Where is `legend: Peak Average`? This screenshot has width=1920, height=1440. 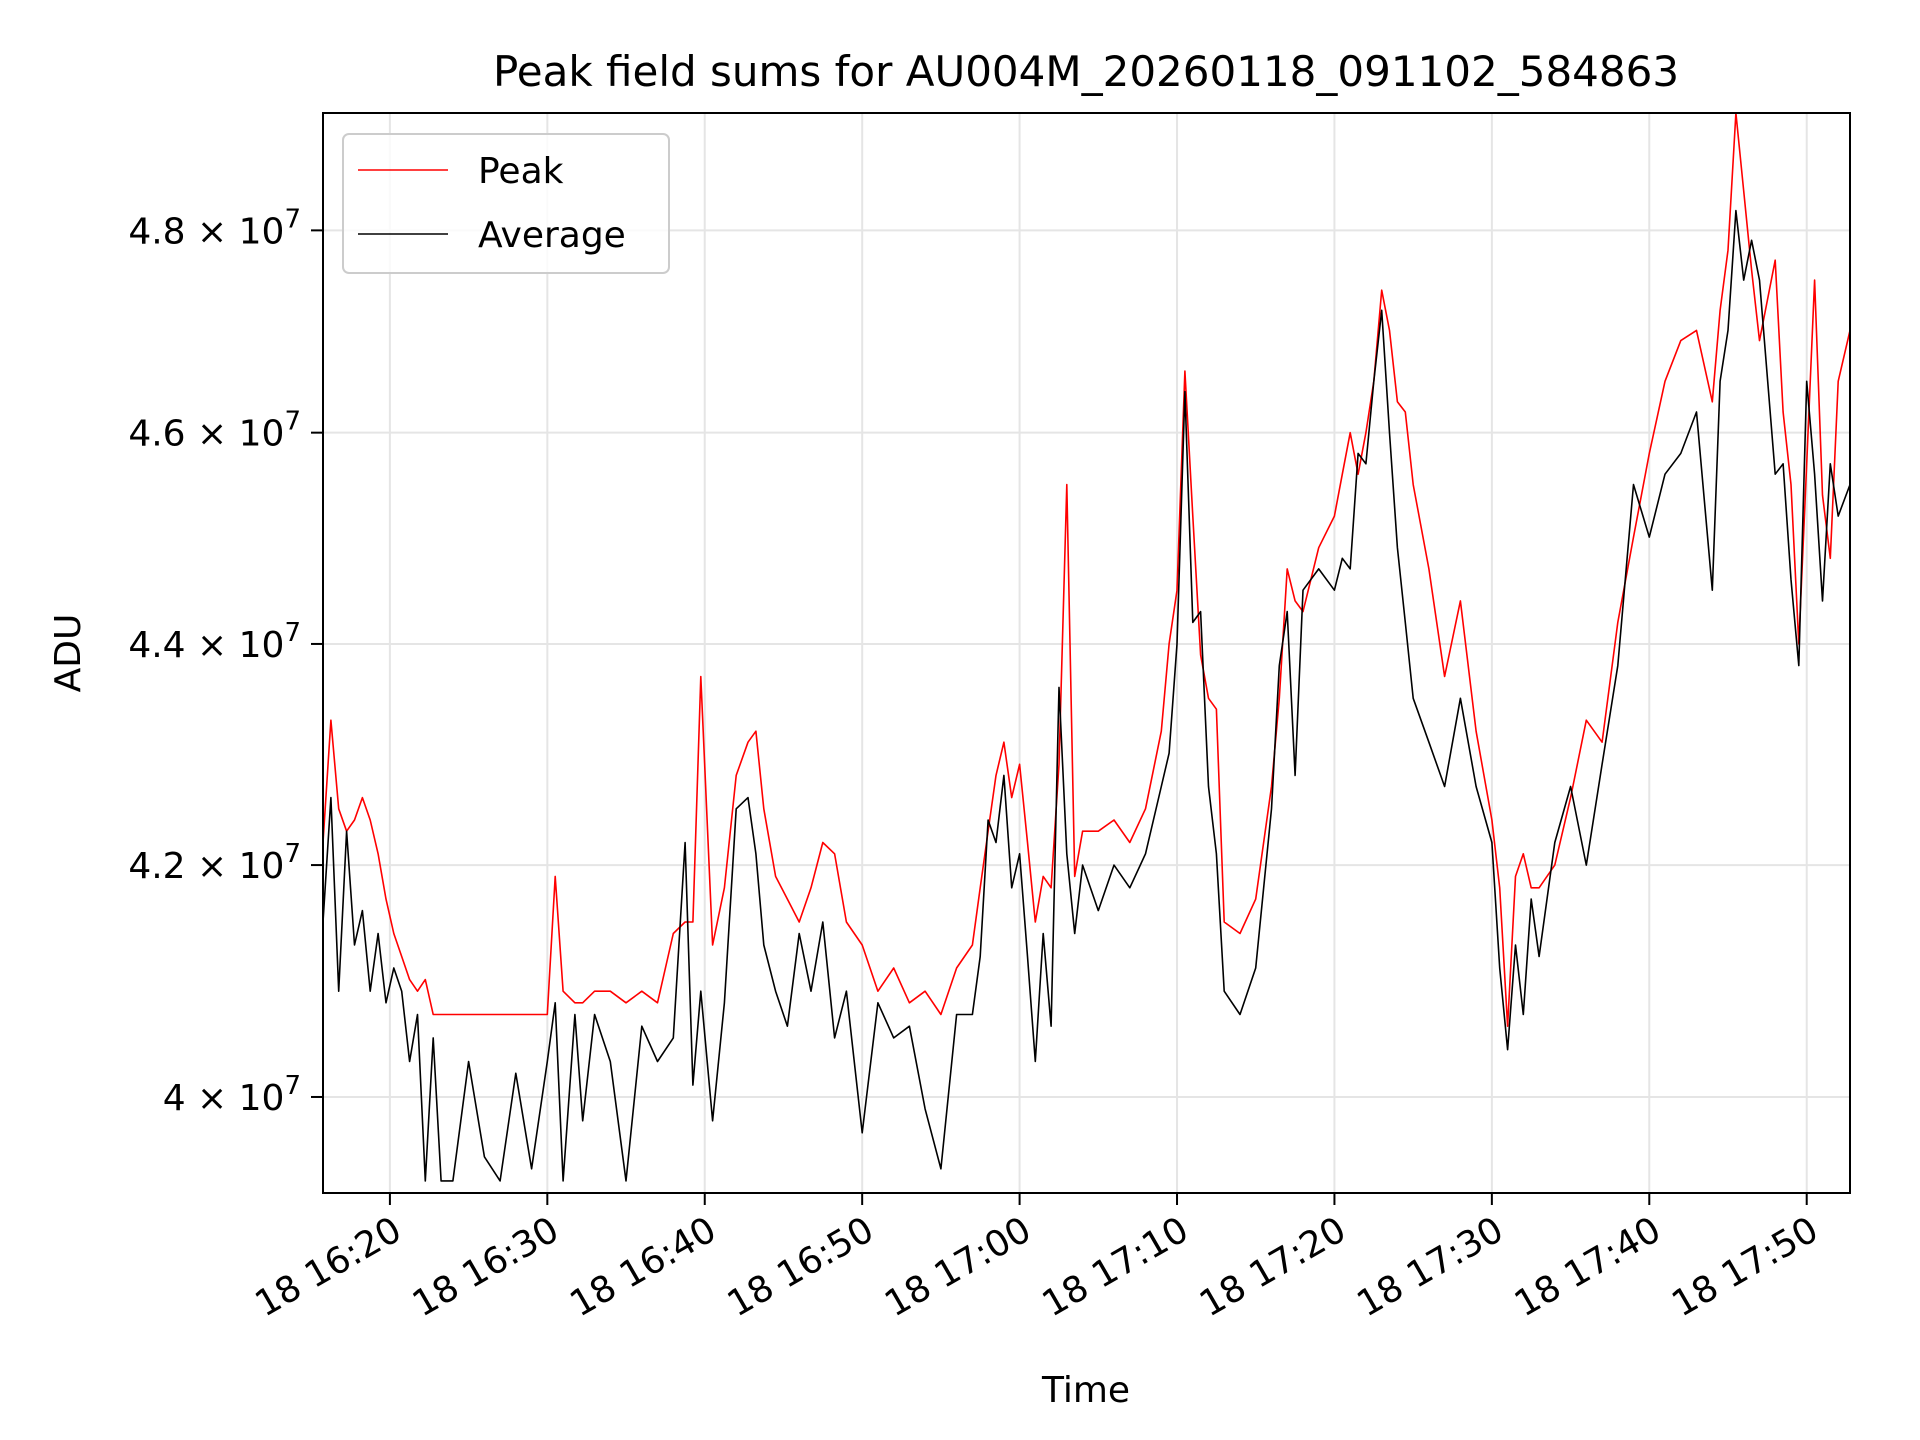
legend: Peak Average is located at coordinates (506, 203).